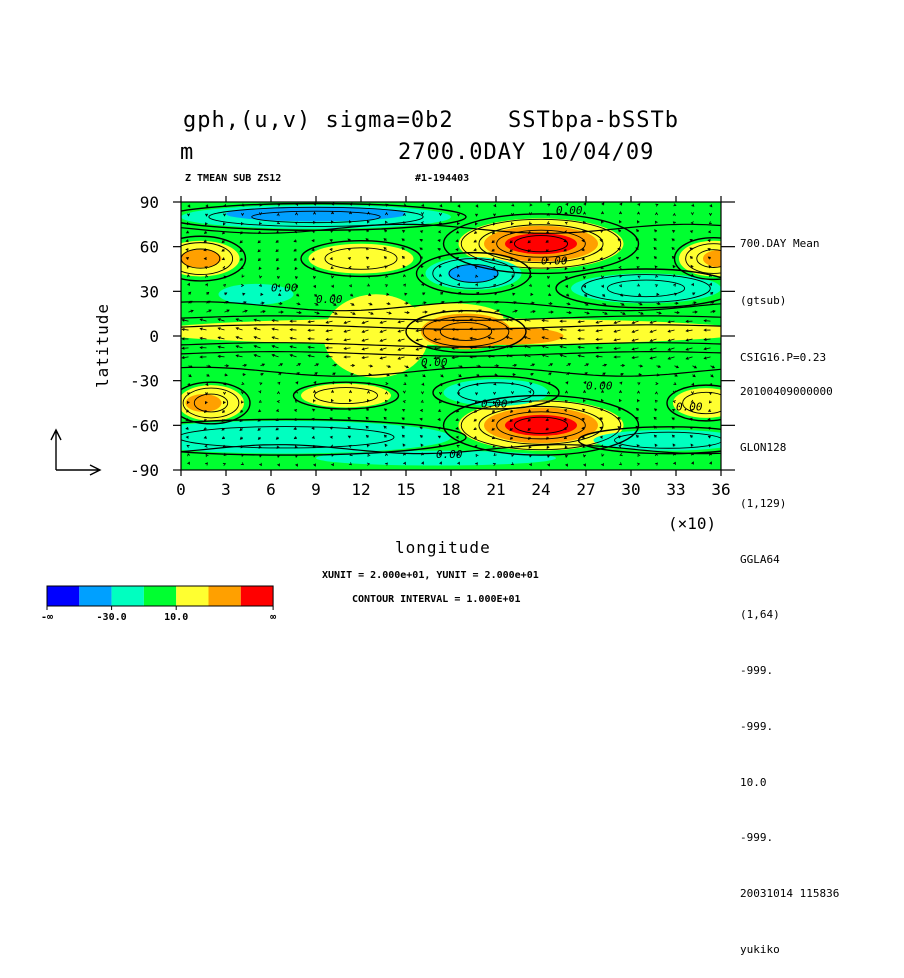  I want to click on y-tick-label: 0, so click(154, 336).